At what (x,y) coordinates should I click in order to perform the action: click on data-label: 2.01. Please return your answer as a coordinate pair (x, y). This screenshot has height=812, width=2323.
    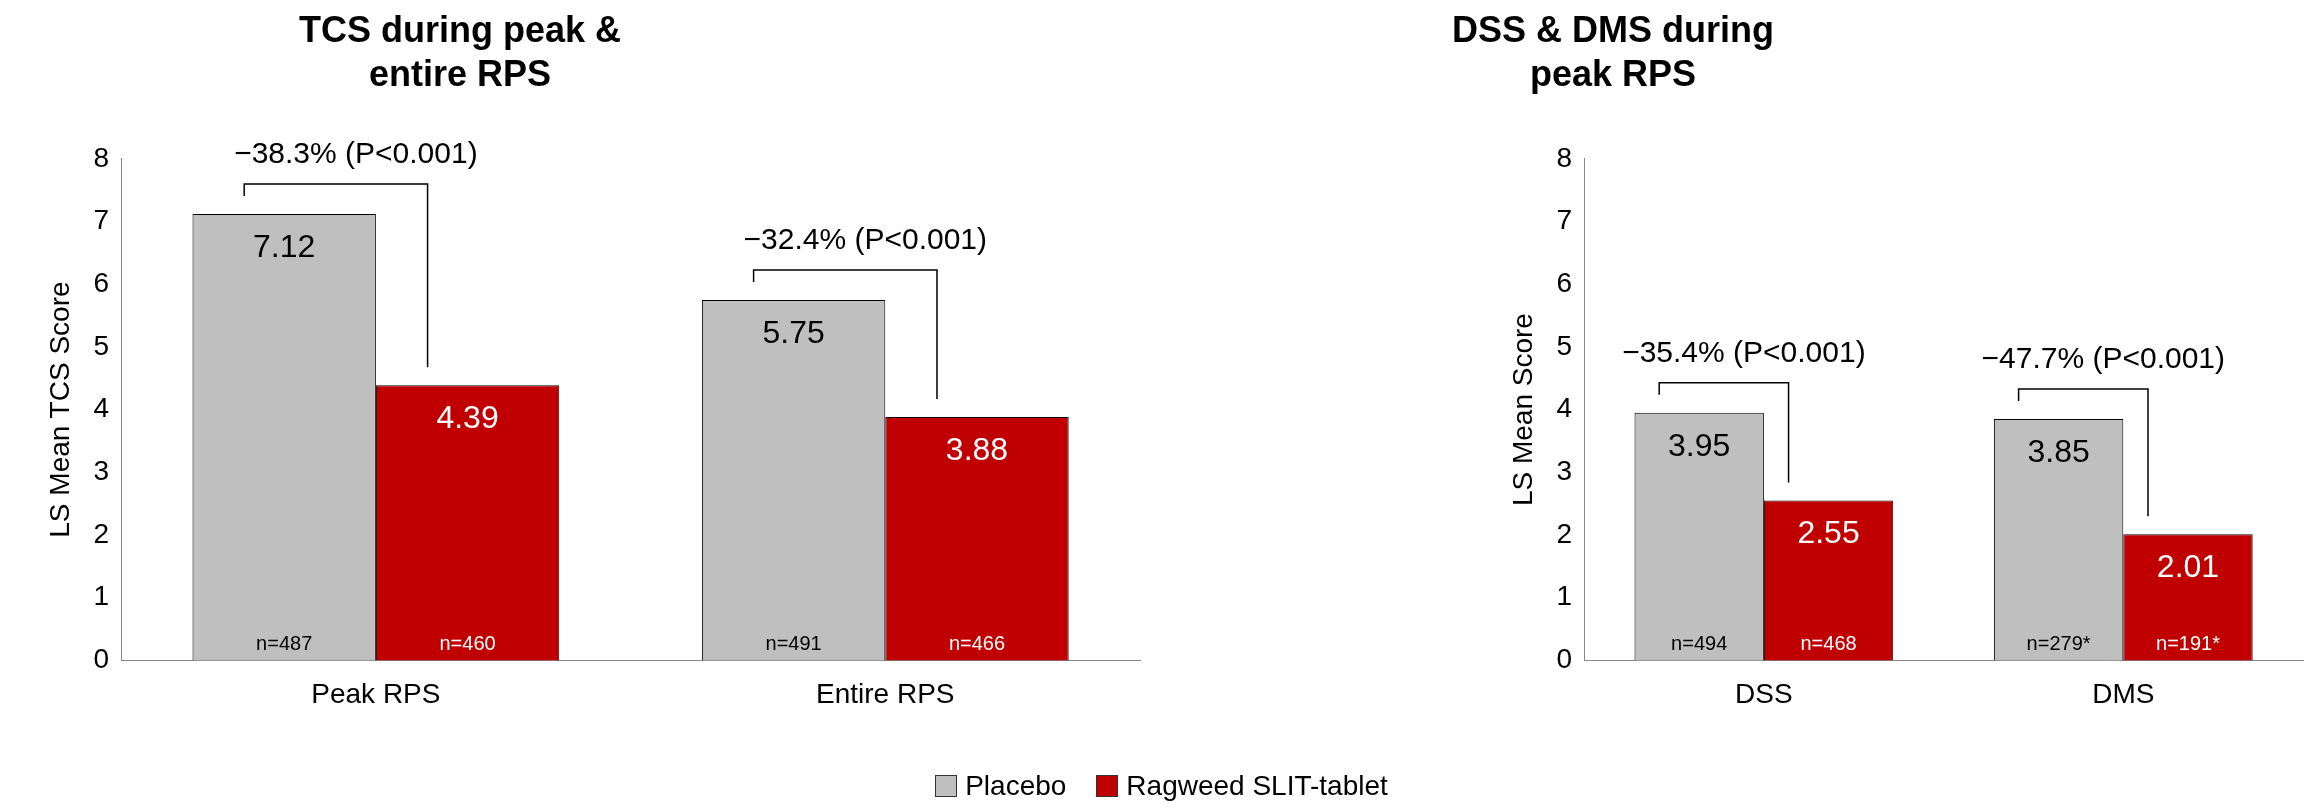
    Looking at the image, I should click on (2188, 566).